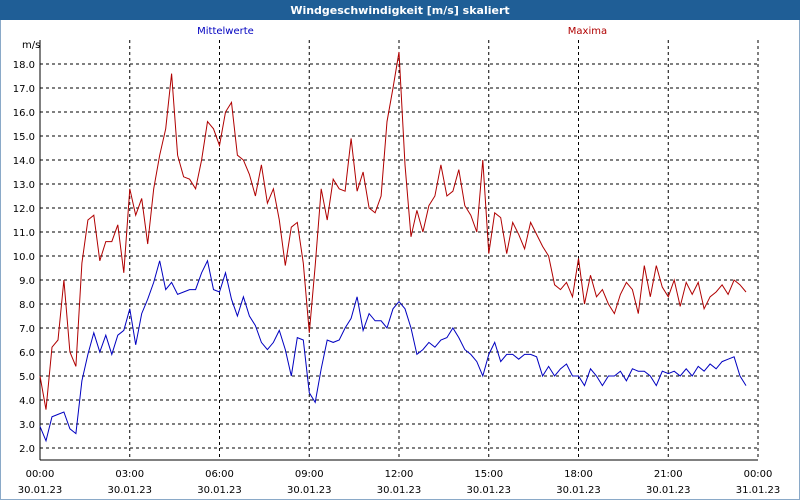 The width and height of the screenshot is (800, 500). Describe the element at coordinates (24, 161) in the screenshot. I see `y-tick-label: 14.0` at that location.